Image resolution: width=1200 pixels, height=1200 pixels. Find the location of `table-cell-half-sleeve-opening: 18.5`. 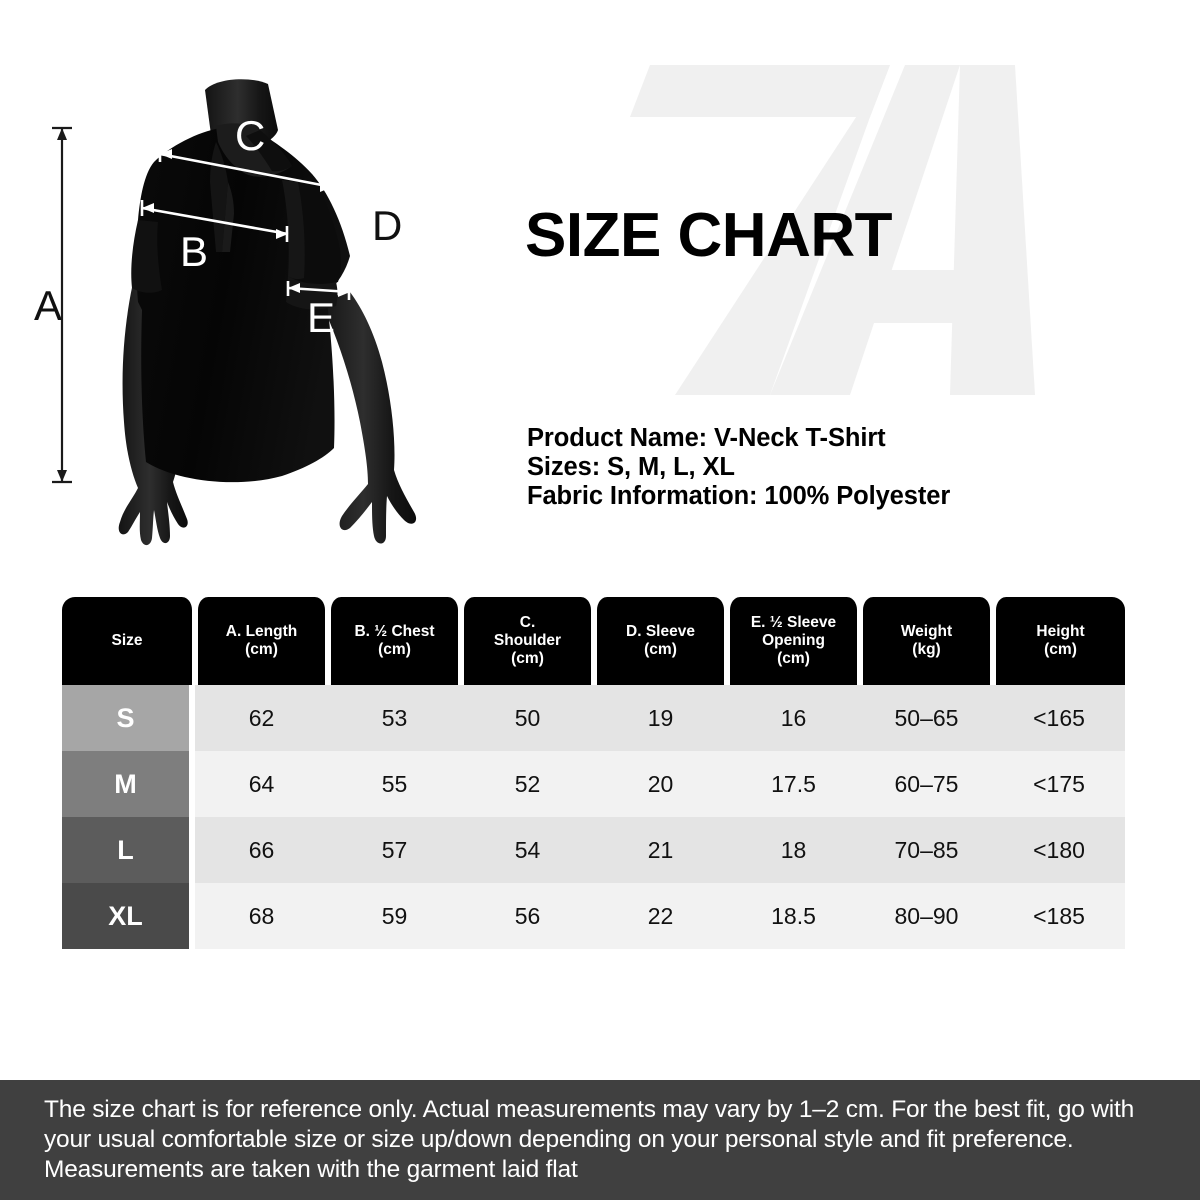

table-cell-half-sleeve-opening: 18.5 is located at coordinates (793, 916).